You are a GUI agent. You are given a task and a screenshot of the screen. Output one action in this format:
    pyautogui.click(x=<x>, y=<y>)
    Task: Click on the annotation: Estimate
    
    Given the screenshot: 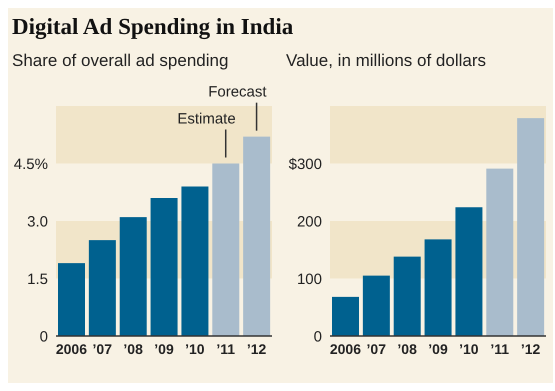 What is the action you would take?
    pyautogui.click(x=206, y=119)
    